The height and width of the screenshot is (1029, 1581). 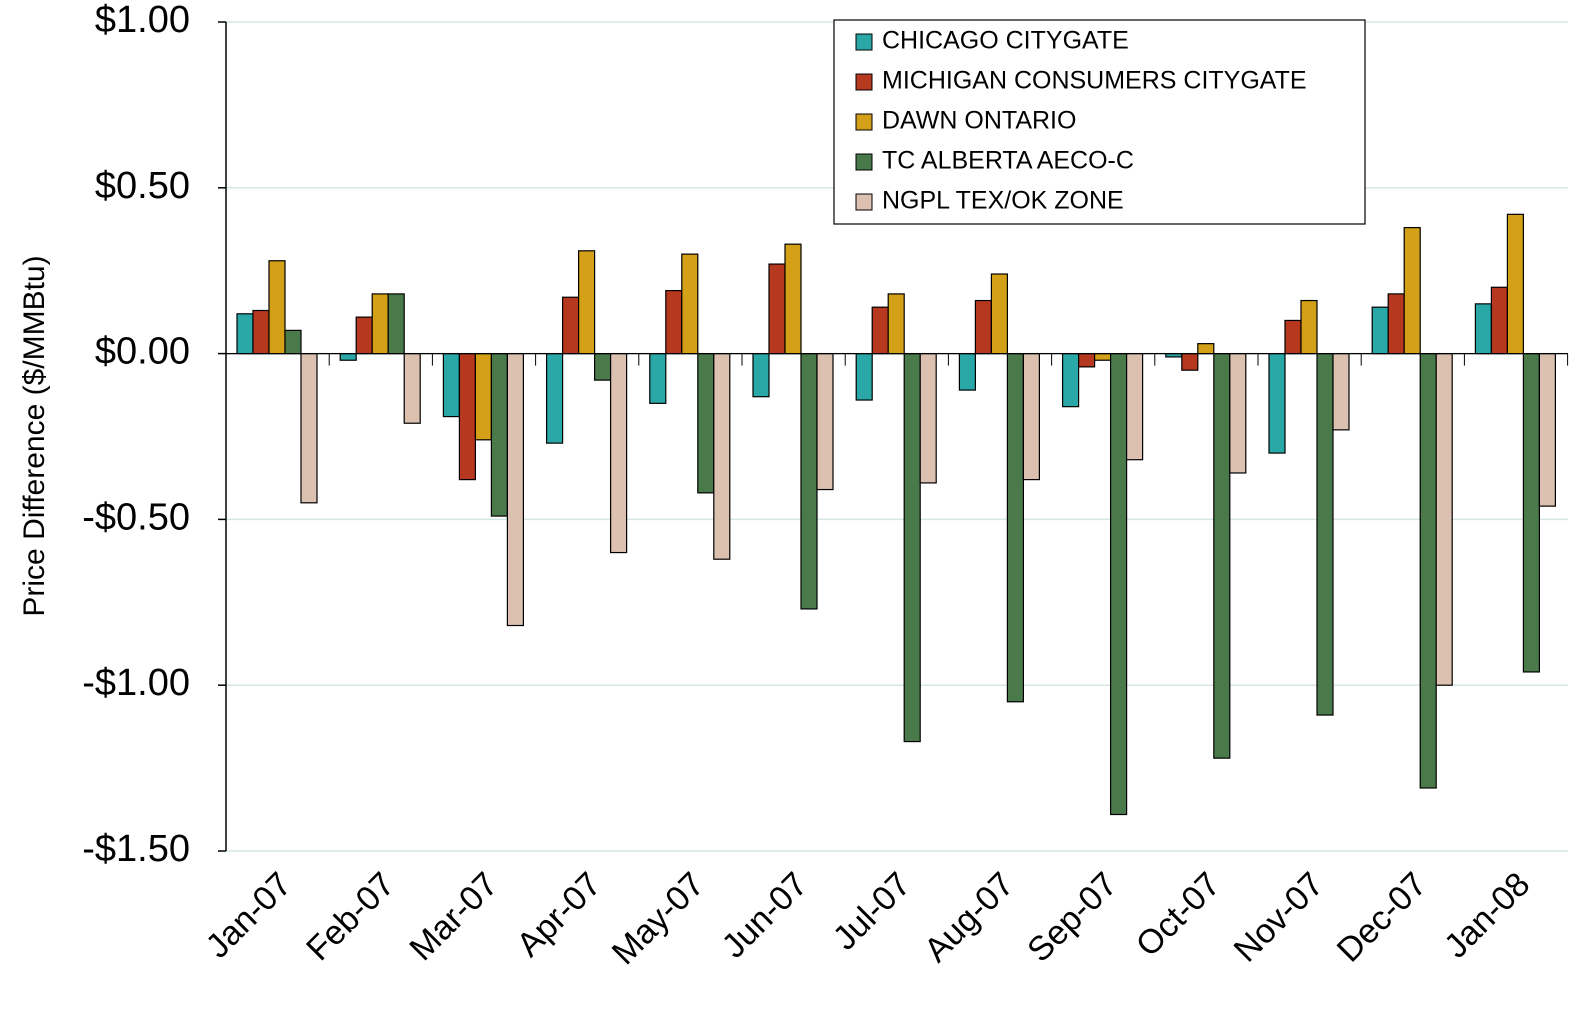 What do you see at coordinates (453, 916) in the screenshot?
I see `x-tick-label: Mar-07` at bounding box center [453, 916].